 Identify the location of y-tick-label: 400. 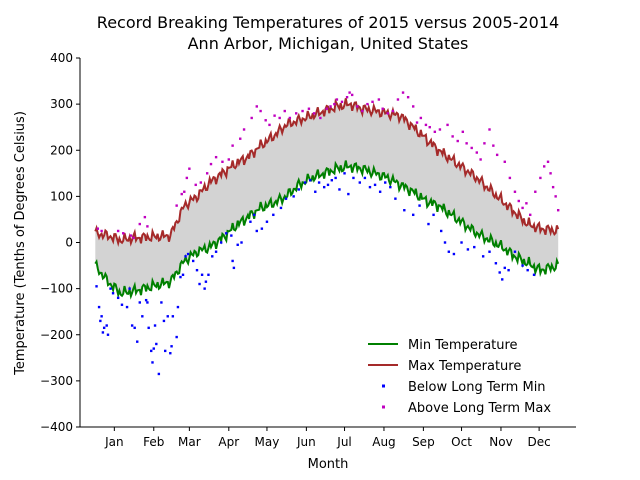
(61, 58).